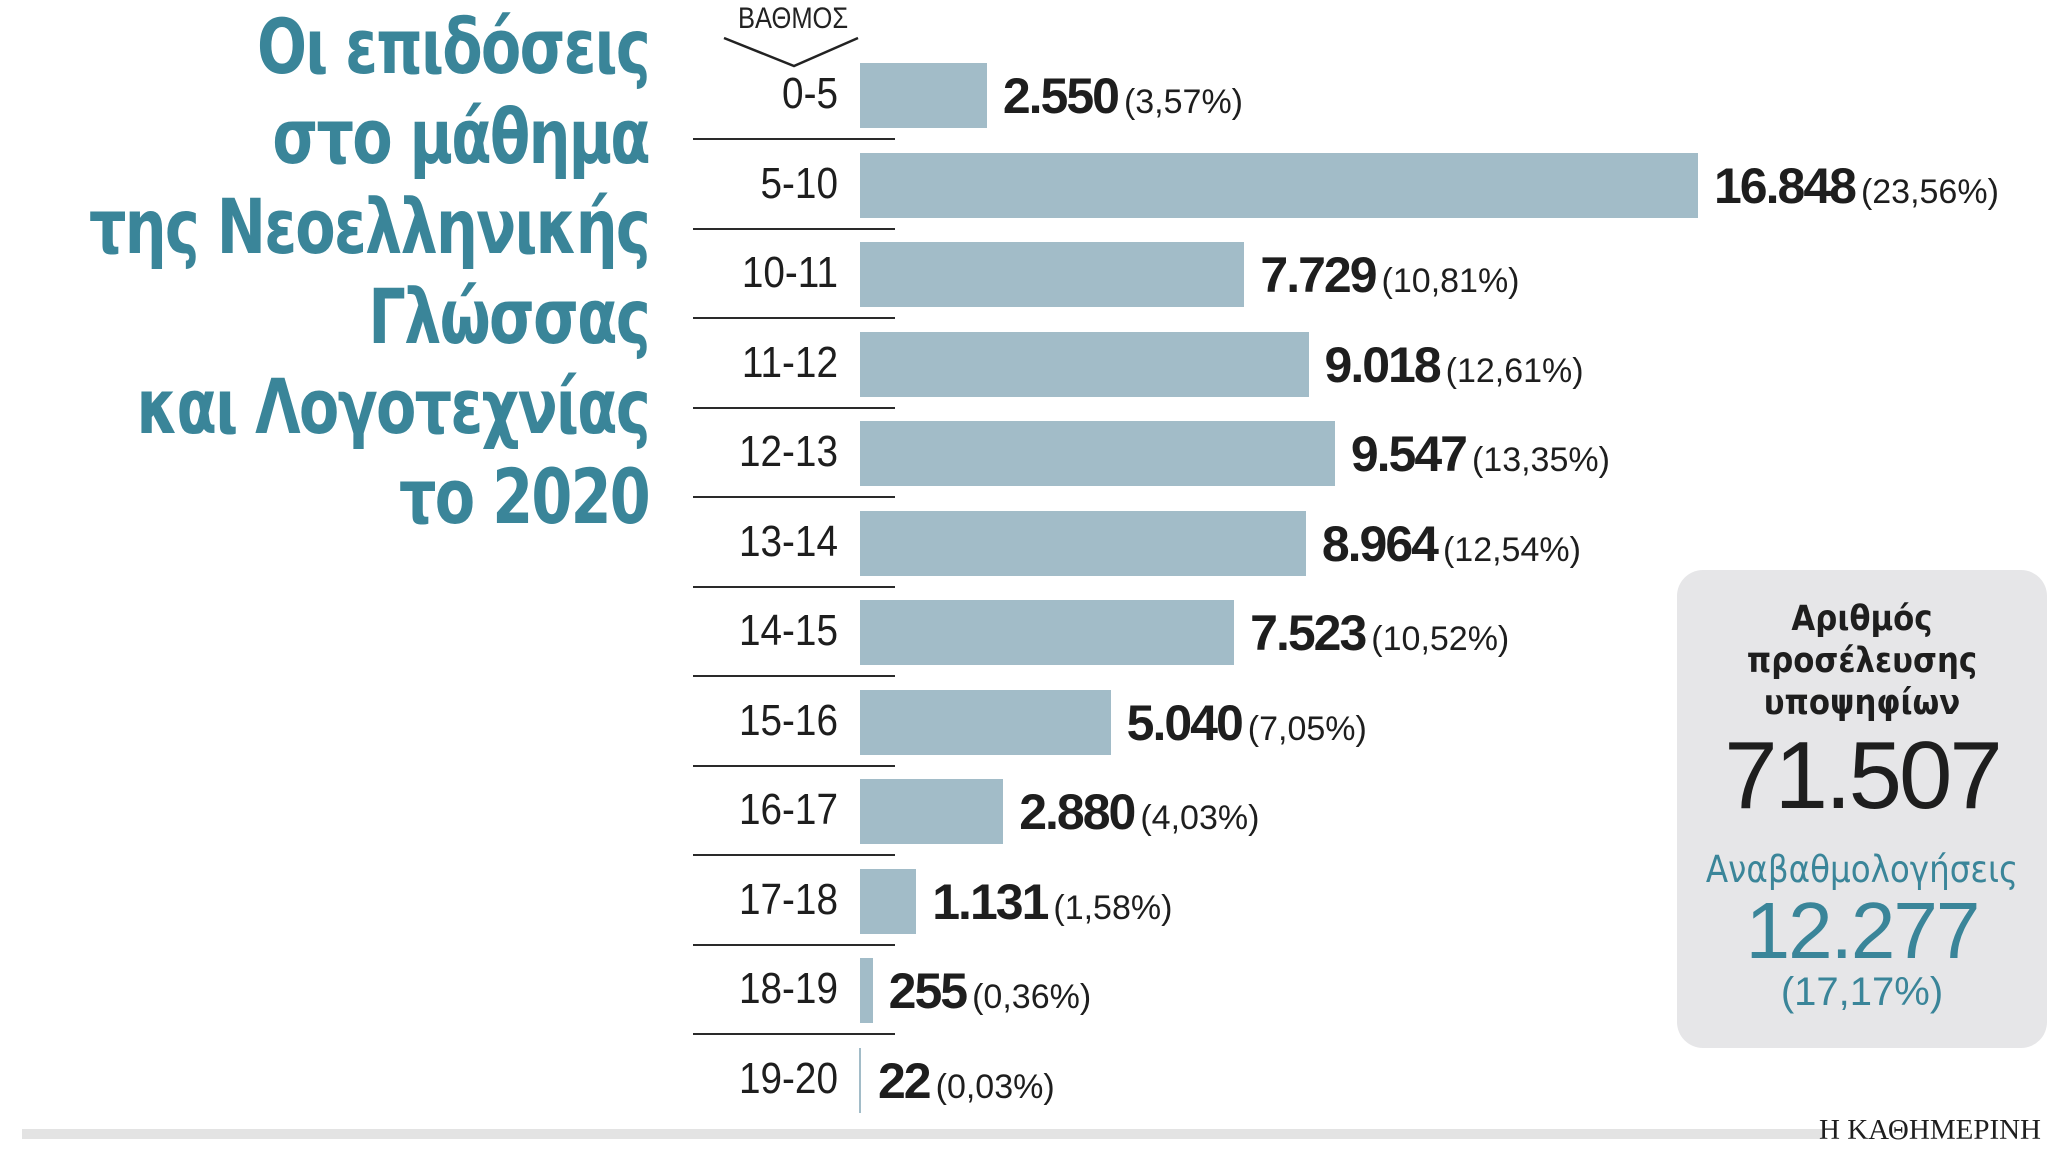  Describe the element at coordinates (788, 720) in the screenshot. I see `grade-label: 15-16` at that location.